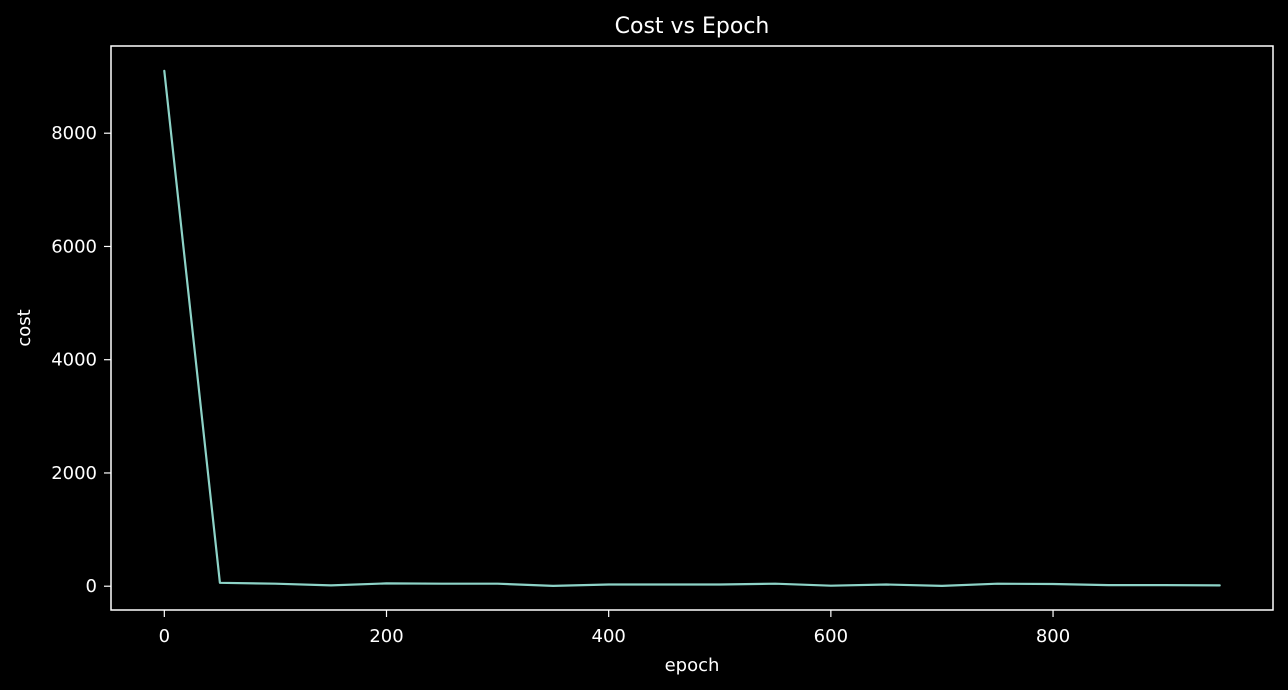 This screenshot has width=1288, height=690. I want to click on y-tick-label: 8000, so click(74, 133).